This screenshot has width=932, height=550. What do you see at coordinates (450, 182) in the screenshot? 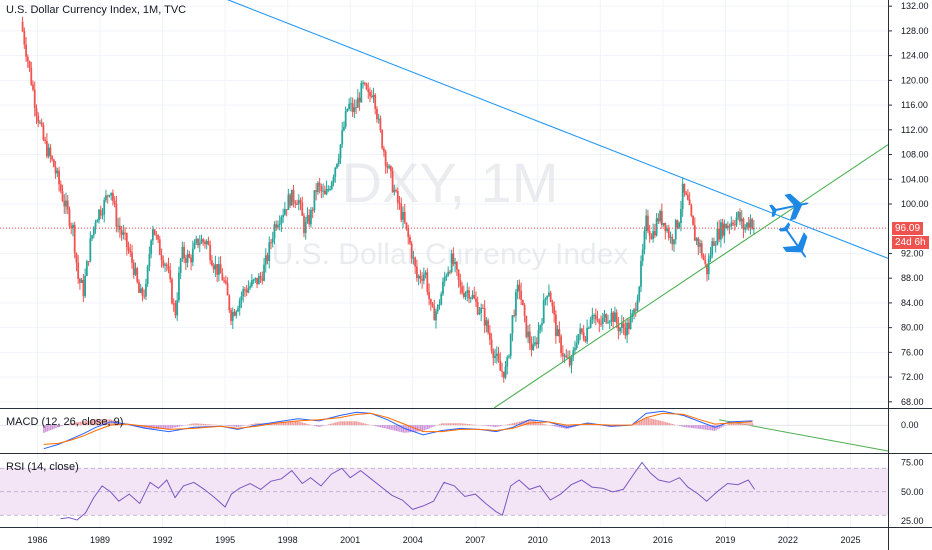
I see `watermark-symbol: DXY, 1M` at bounding box center [450, 182].